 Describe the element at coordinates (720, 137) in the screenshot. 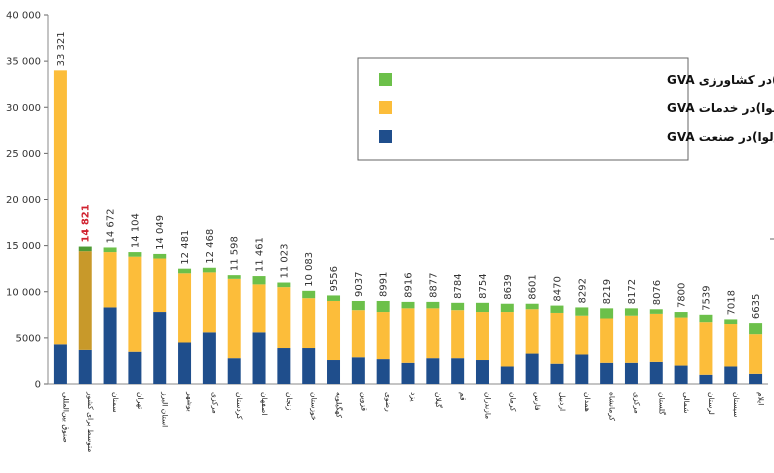

I see `legend-label-industry: (سرانه /لوا)در صنعت GVA` at that location.